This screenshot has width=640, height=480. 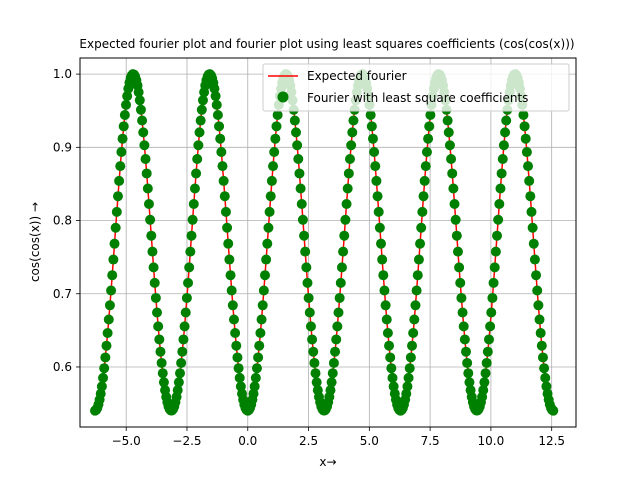 What do you see at coordinates (35, 242) in the screenshot?
I see `y-axis-label: cos(cos(x)) →` at bounding box center [35, 242].